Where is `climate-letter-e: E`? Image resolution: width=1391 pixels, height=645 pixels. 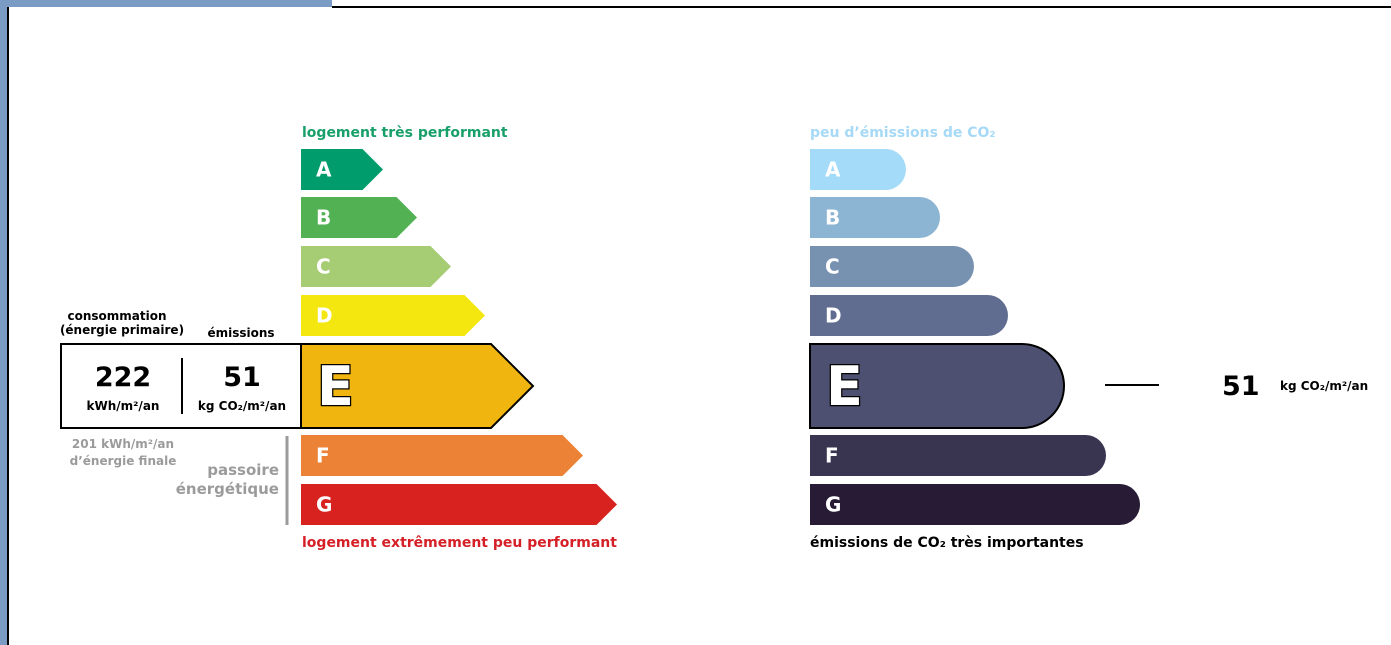 climate-letter-e: E is located at coordinates (844, 386).